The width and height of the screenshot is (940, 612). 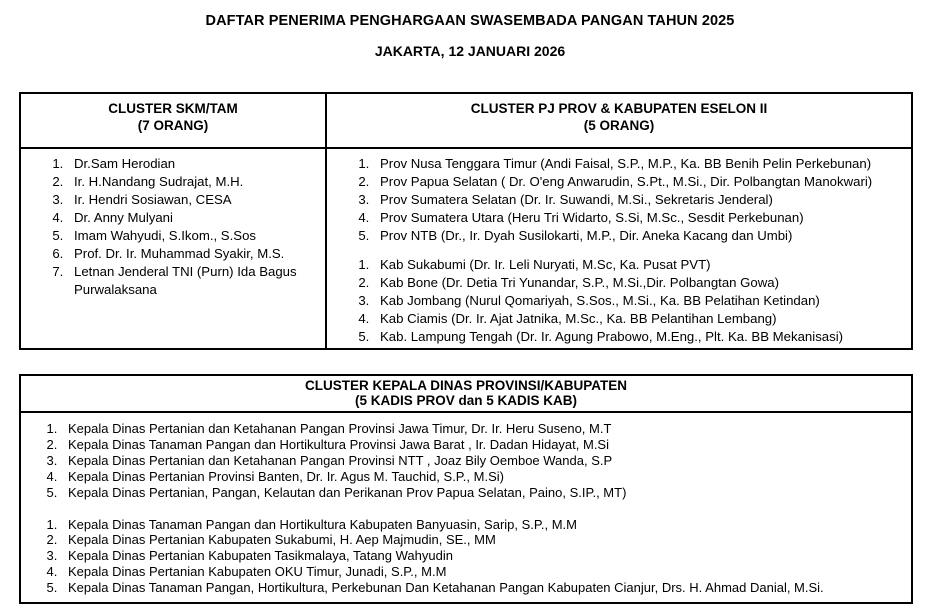 What do you see at coordinates (173, 125) in the screenshot?
I see `column-header-count: (7 ORANG)` at bounding box center [173, 125].